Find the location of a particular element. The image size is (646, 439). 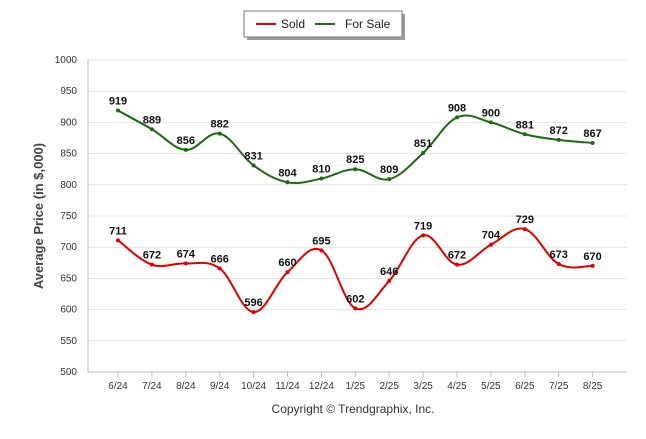

y-axis: 500 550 600 650 700 750 800 850 900 950 1000 is located at coordinates (72, 216).